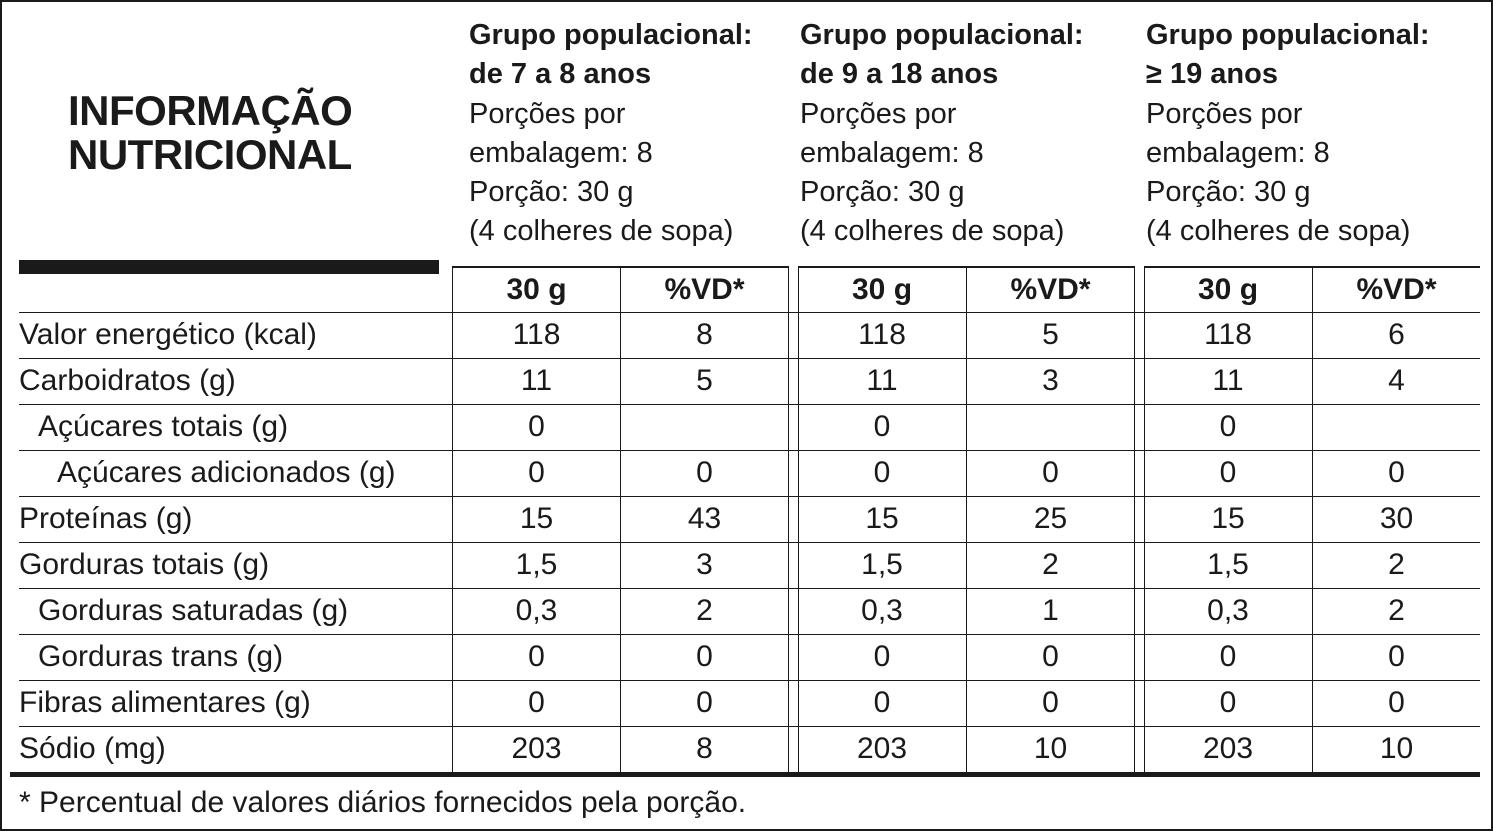 The image size is (1493, 831). What do you see at coordinates (210, 154) in the screenshot?
I see `label-title-line-2: NUTRICIONAL` at bounding box center [210, 154].